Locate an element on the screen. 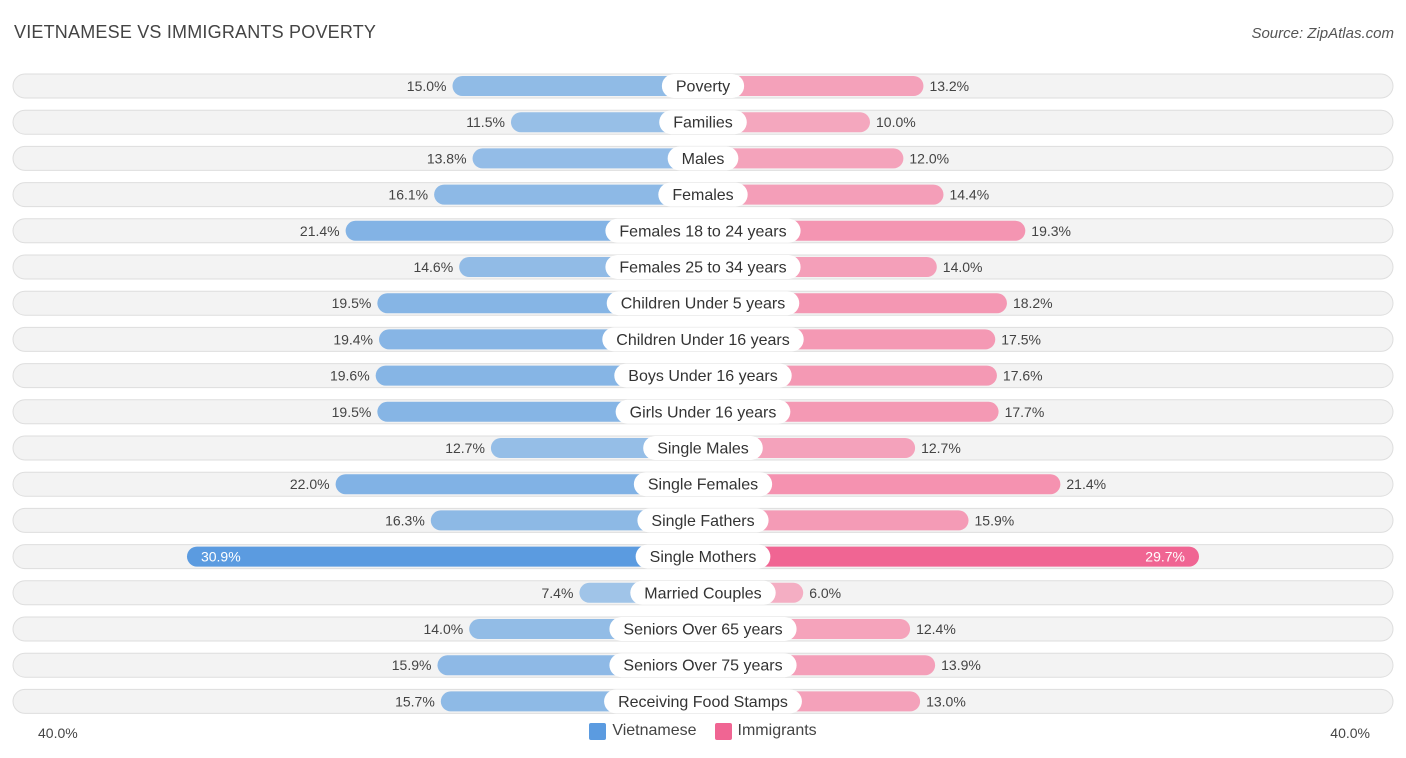 The width and height of the screenshot is (1406, 758). value-label-vietnamese-males: 13.8% is located at coordinates (447, 158).